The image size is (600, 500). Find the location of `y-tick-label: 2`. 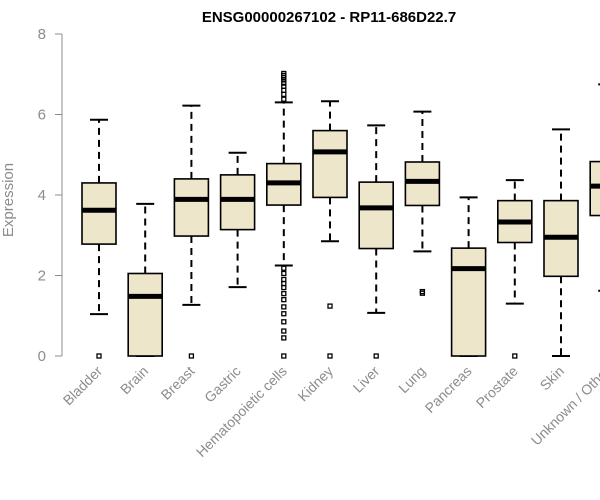

y-tick-label: 2 is located at coordinates (42, 276).